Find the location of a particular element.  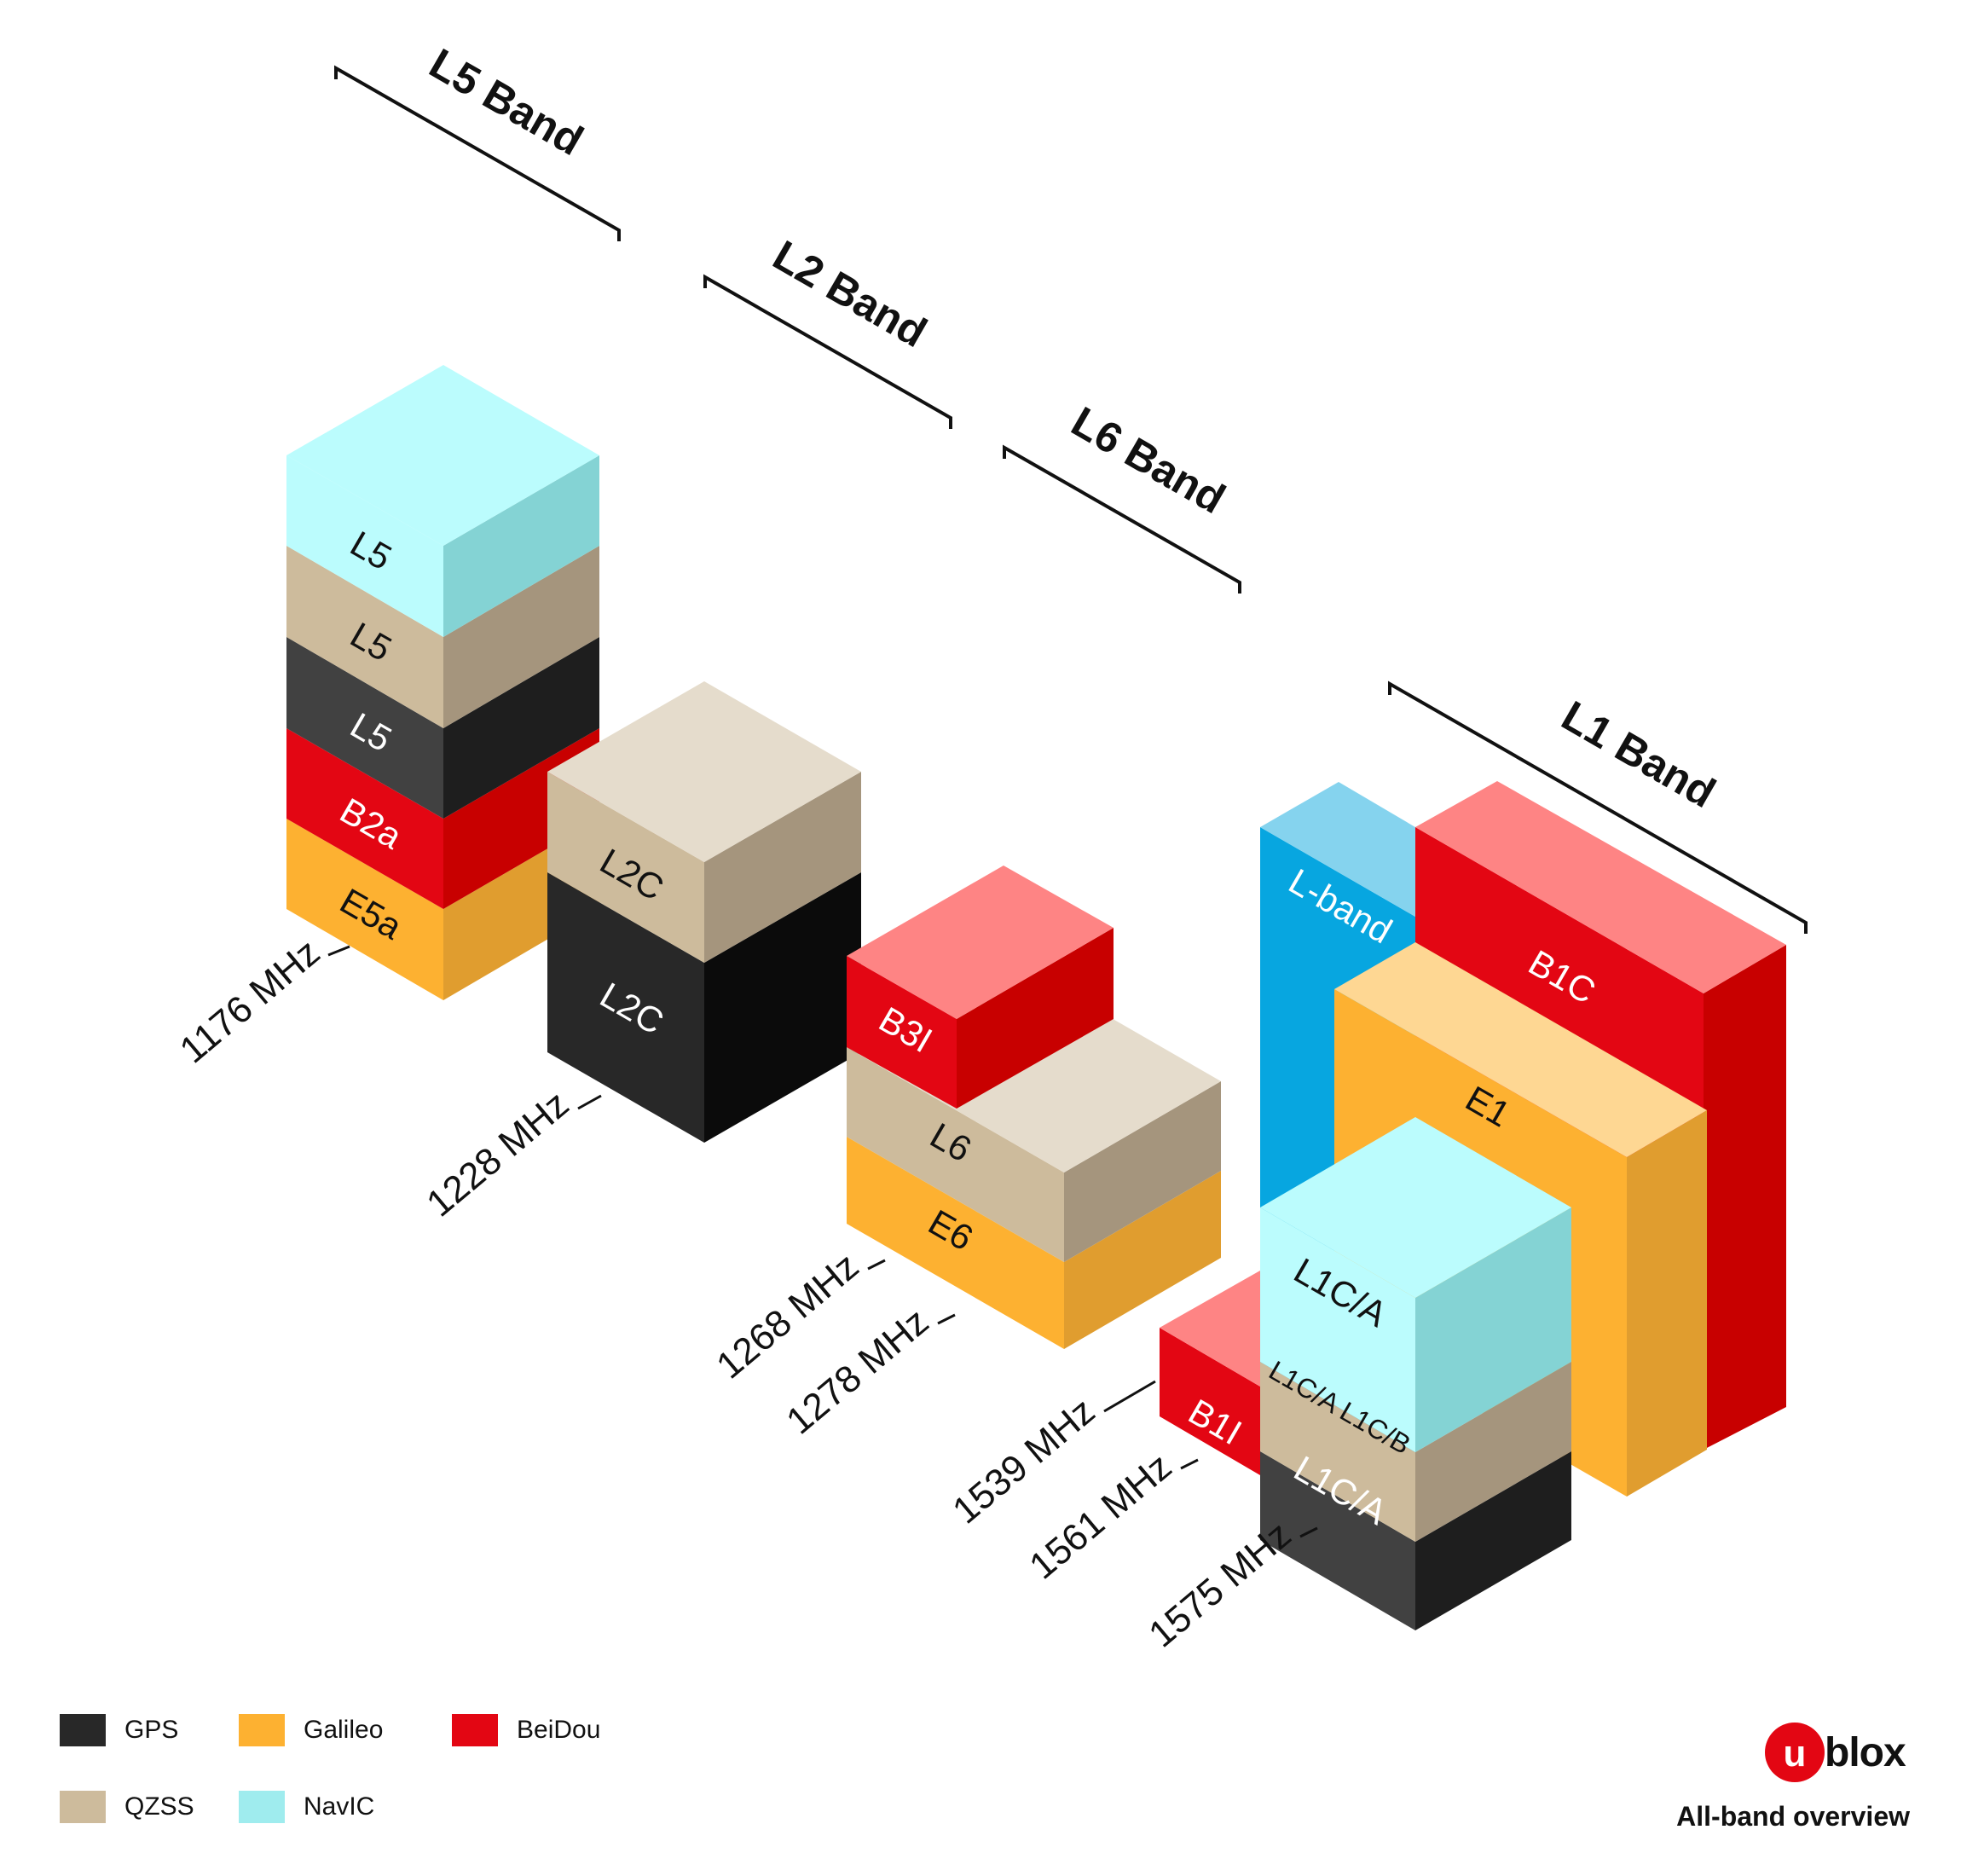

legend-item-qzss: QZSS is located at coordinates (127, 1807).